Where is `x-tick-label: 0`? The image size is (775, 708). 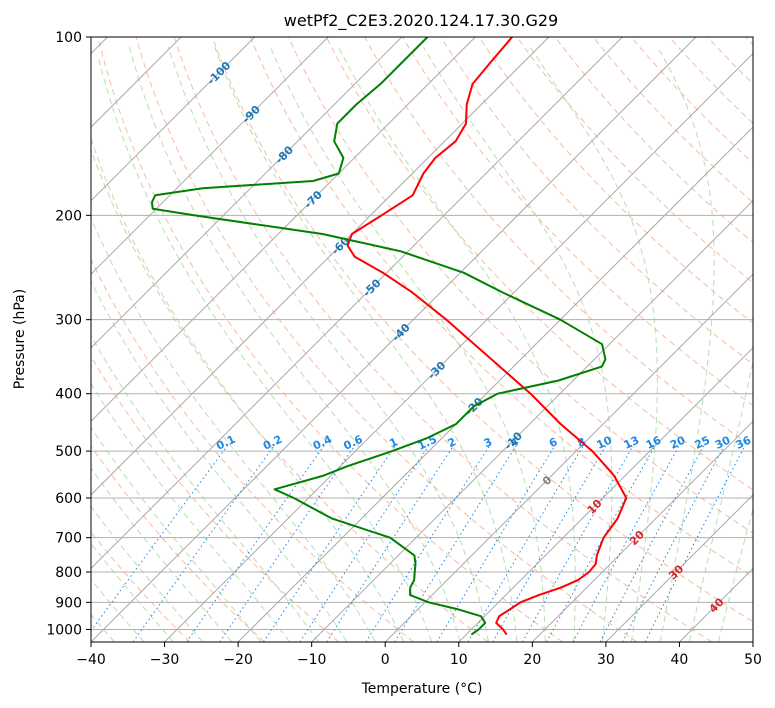 x-tick-label: 0 is located at coordinates (385, 660).